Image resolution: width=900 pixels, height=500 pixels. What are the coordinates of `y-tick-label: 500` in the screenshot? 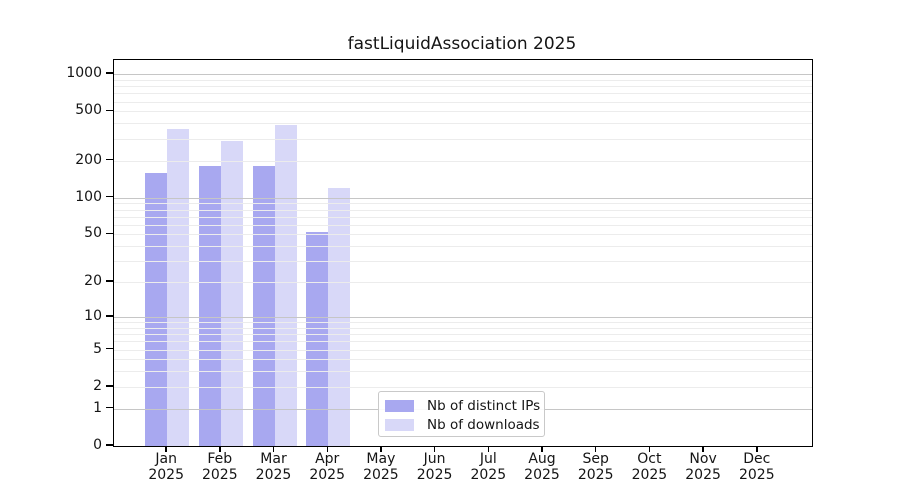 It's located at (88, 110).